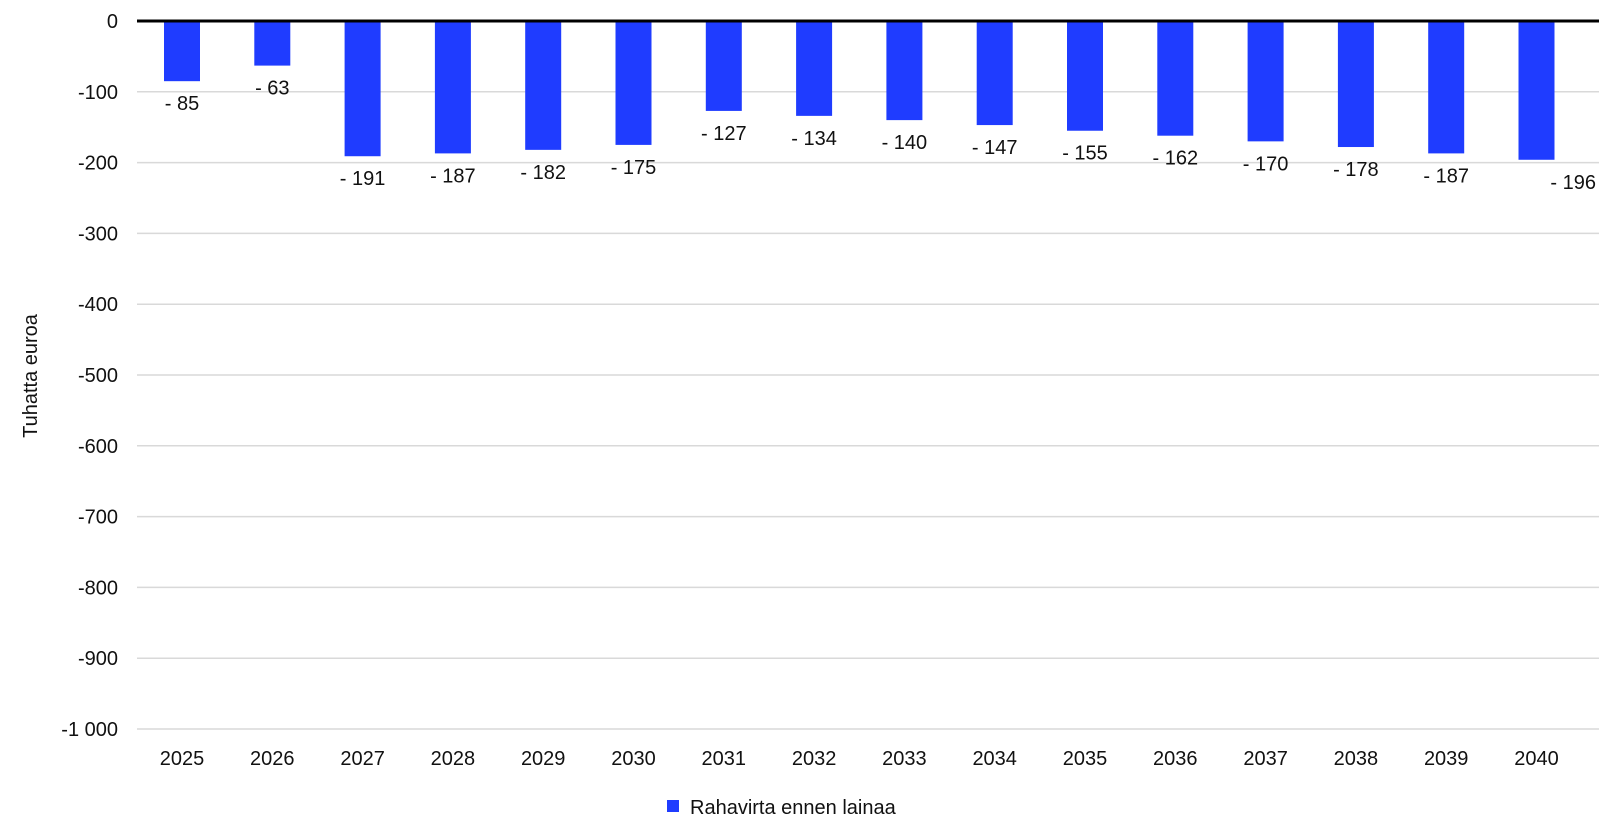 The image size is (1599, 833). Describe the element at coordinates (673, 806) in the screenshot. I see `legend-swatch` at that location.